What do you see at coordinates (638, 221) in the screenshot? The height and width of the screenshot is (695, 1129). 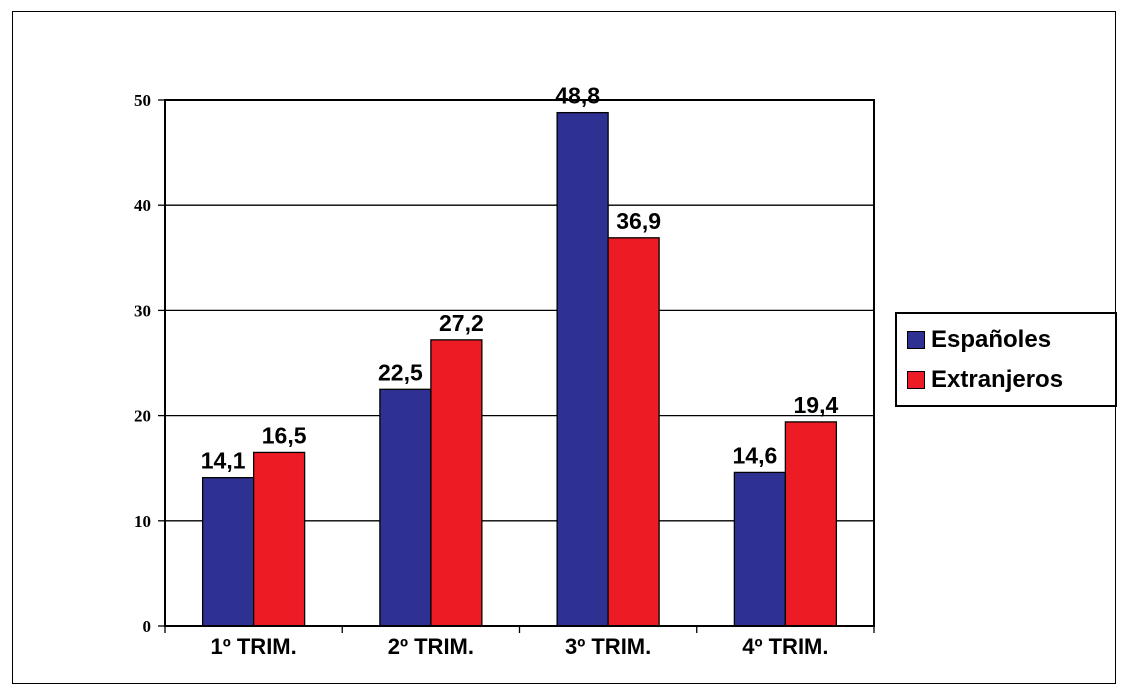 I see `data-label: 36,9` at bounding box center [638, 221].